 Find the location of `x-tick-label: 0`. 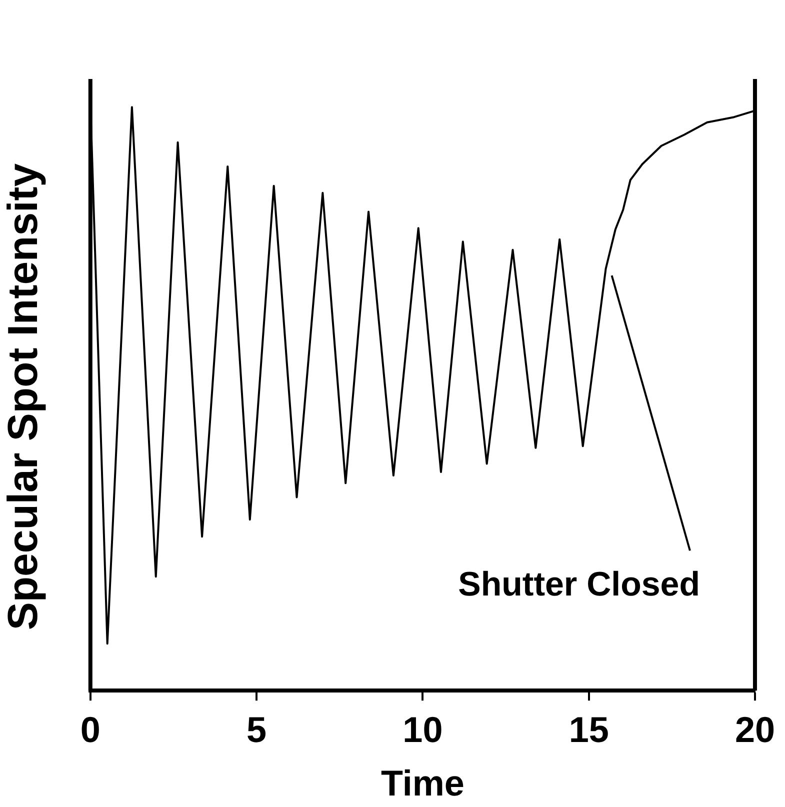

x-tick-label: 0 is located at coordinates (90, 729).